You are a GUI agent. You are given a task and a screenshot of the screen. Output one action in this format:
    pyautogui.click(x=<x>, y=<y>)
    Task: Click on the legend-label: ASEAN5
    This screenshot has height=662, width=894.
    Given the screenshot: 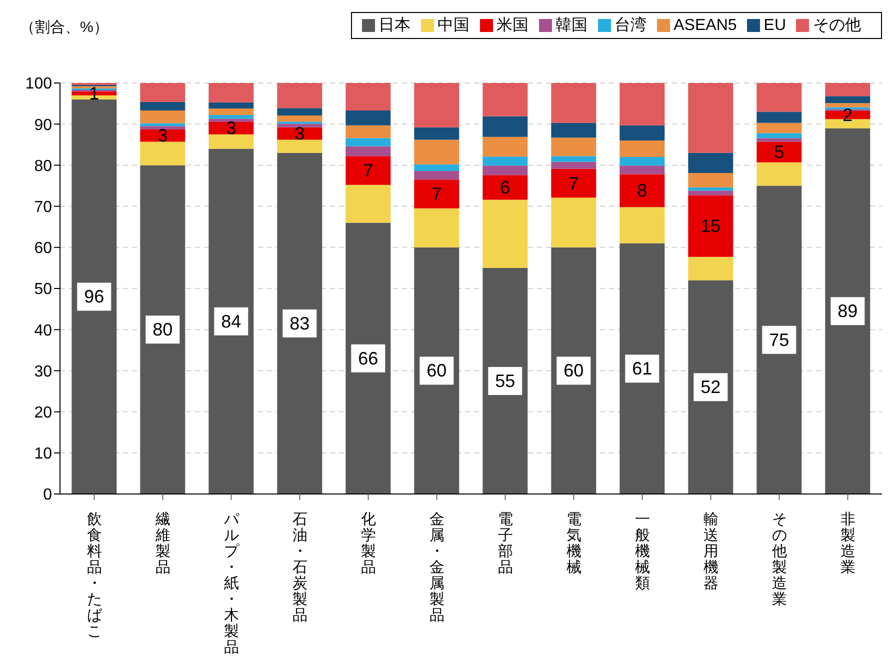 What is the action you would take?
    pyautogui.click(x=705, y=25)
    